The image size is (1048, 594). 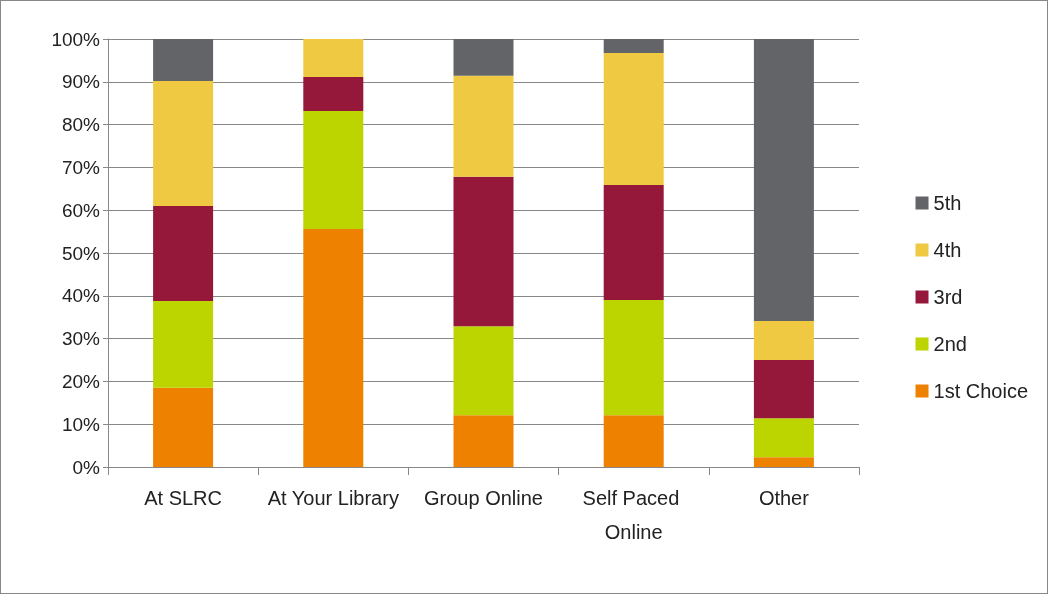 I want to click on y-tick-label: 30%, so click(x=81, y=339).